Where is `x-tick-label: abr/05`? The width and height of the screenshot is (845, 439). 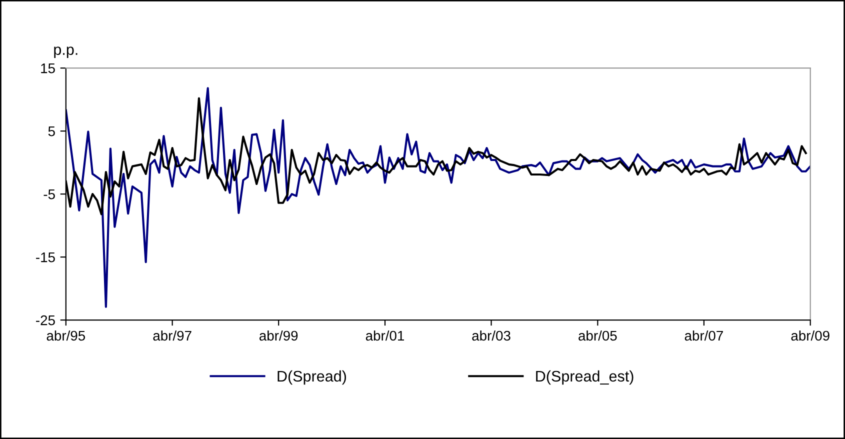
x-tick-label: abr/05 is located at coordinates (597, 335).